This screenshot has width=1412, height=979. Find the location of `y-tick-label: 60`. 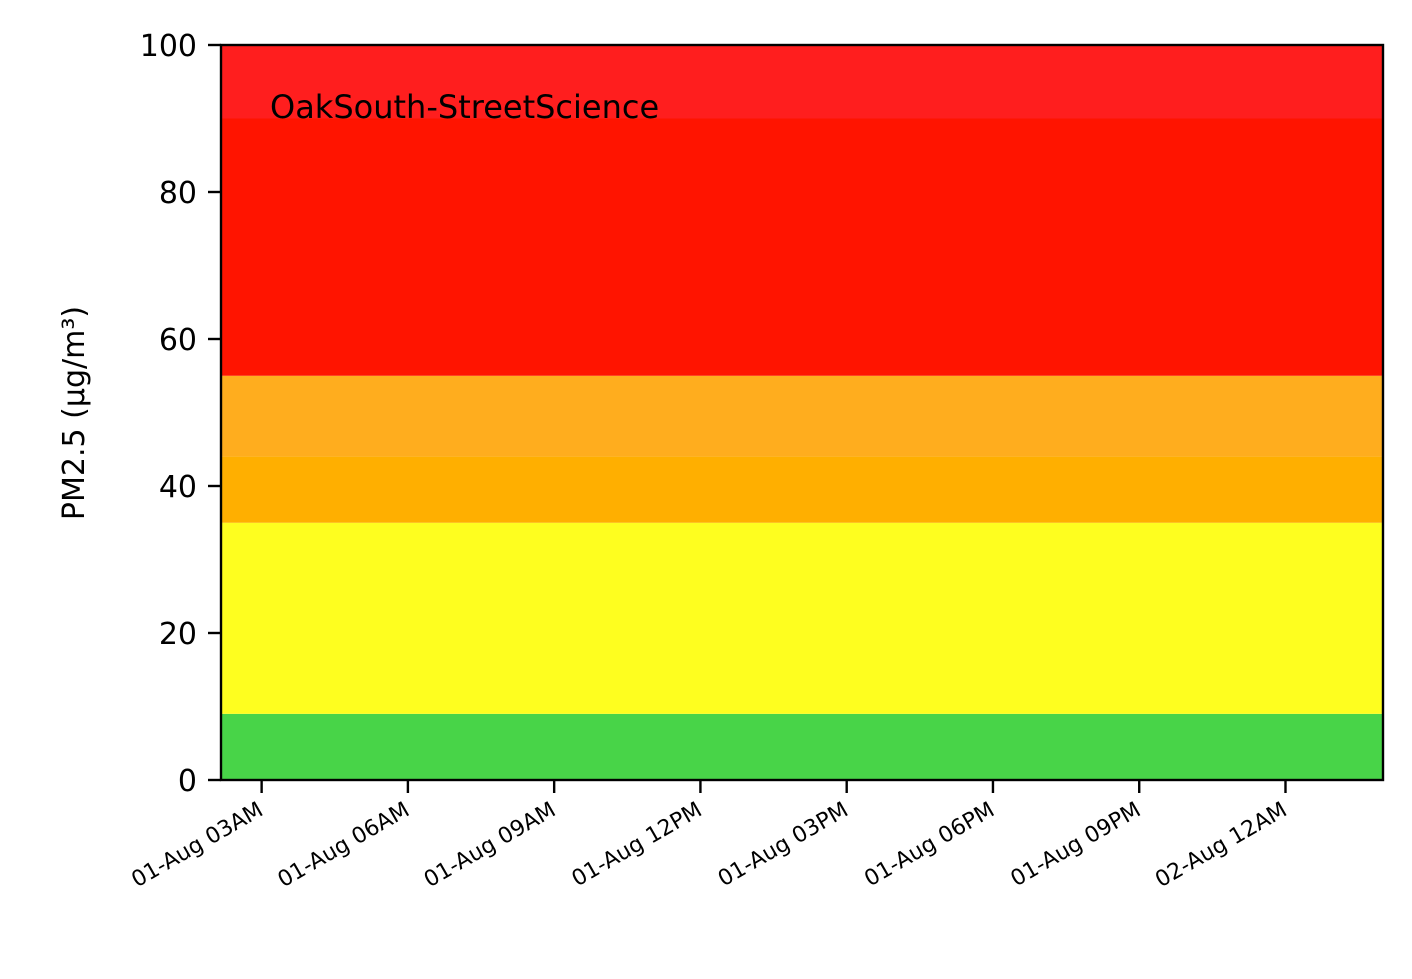

y-tick-label: 60 is located at coordinates (178, 340).